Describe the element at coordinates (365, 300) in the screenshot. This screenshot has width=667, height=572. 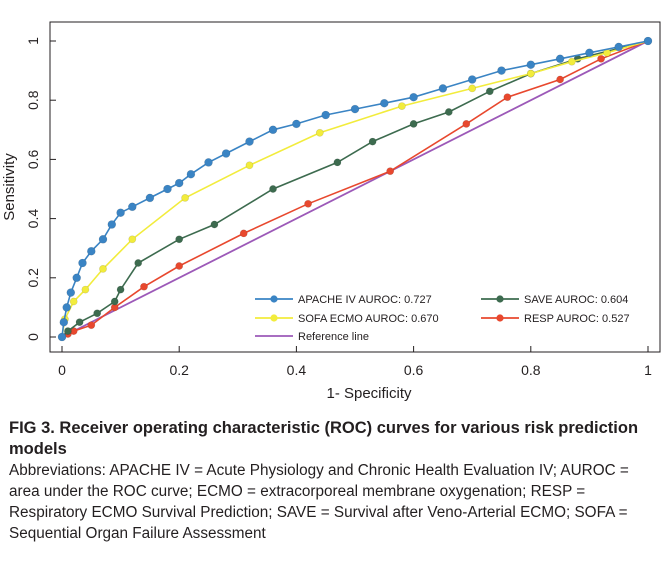
I see `legend-label: APACHE IV AUROC: 0.727` at that location.